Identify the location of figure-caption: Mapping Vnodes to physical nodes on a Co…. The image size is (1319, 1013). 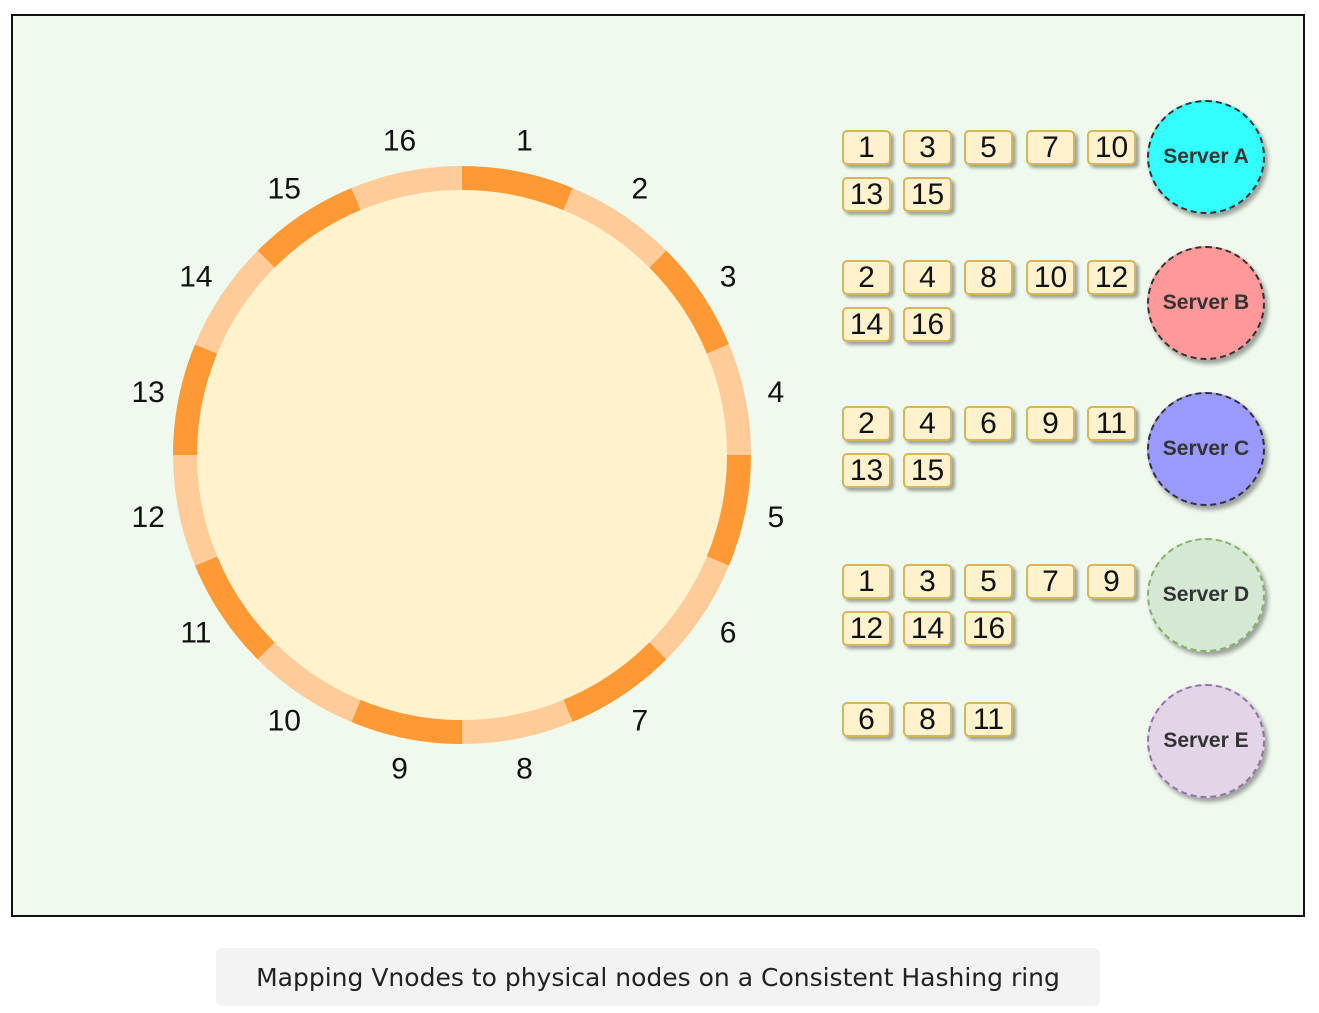
(658, 977).